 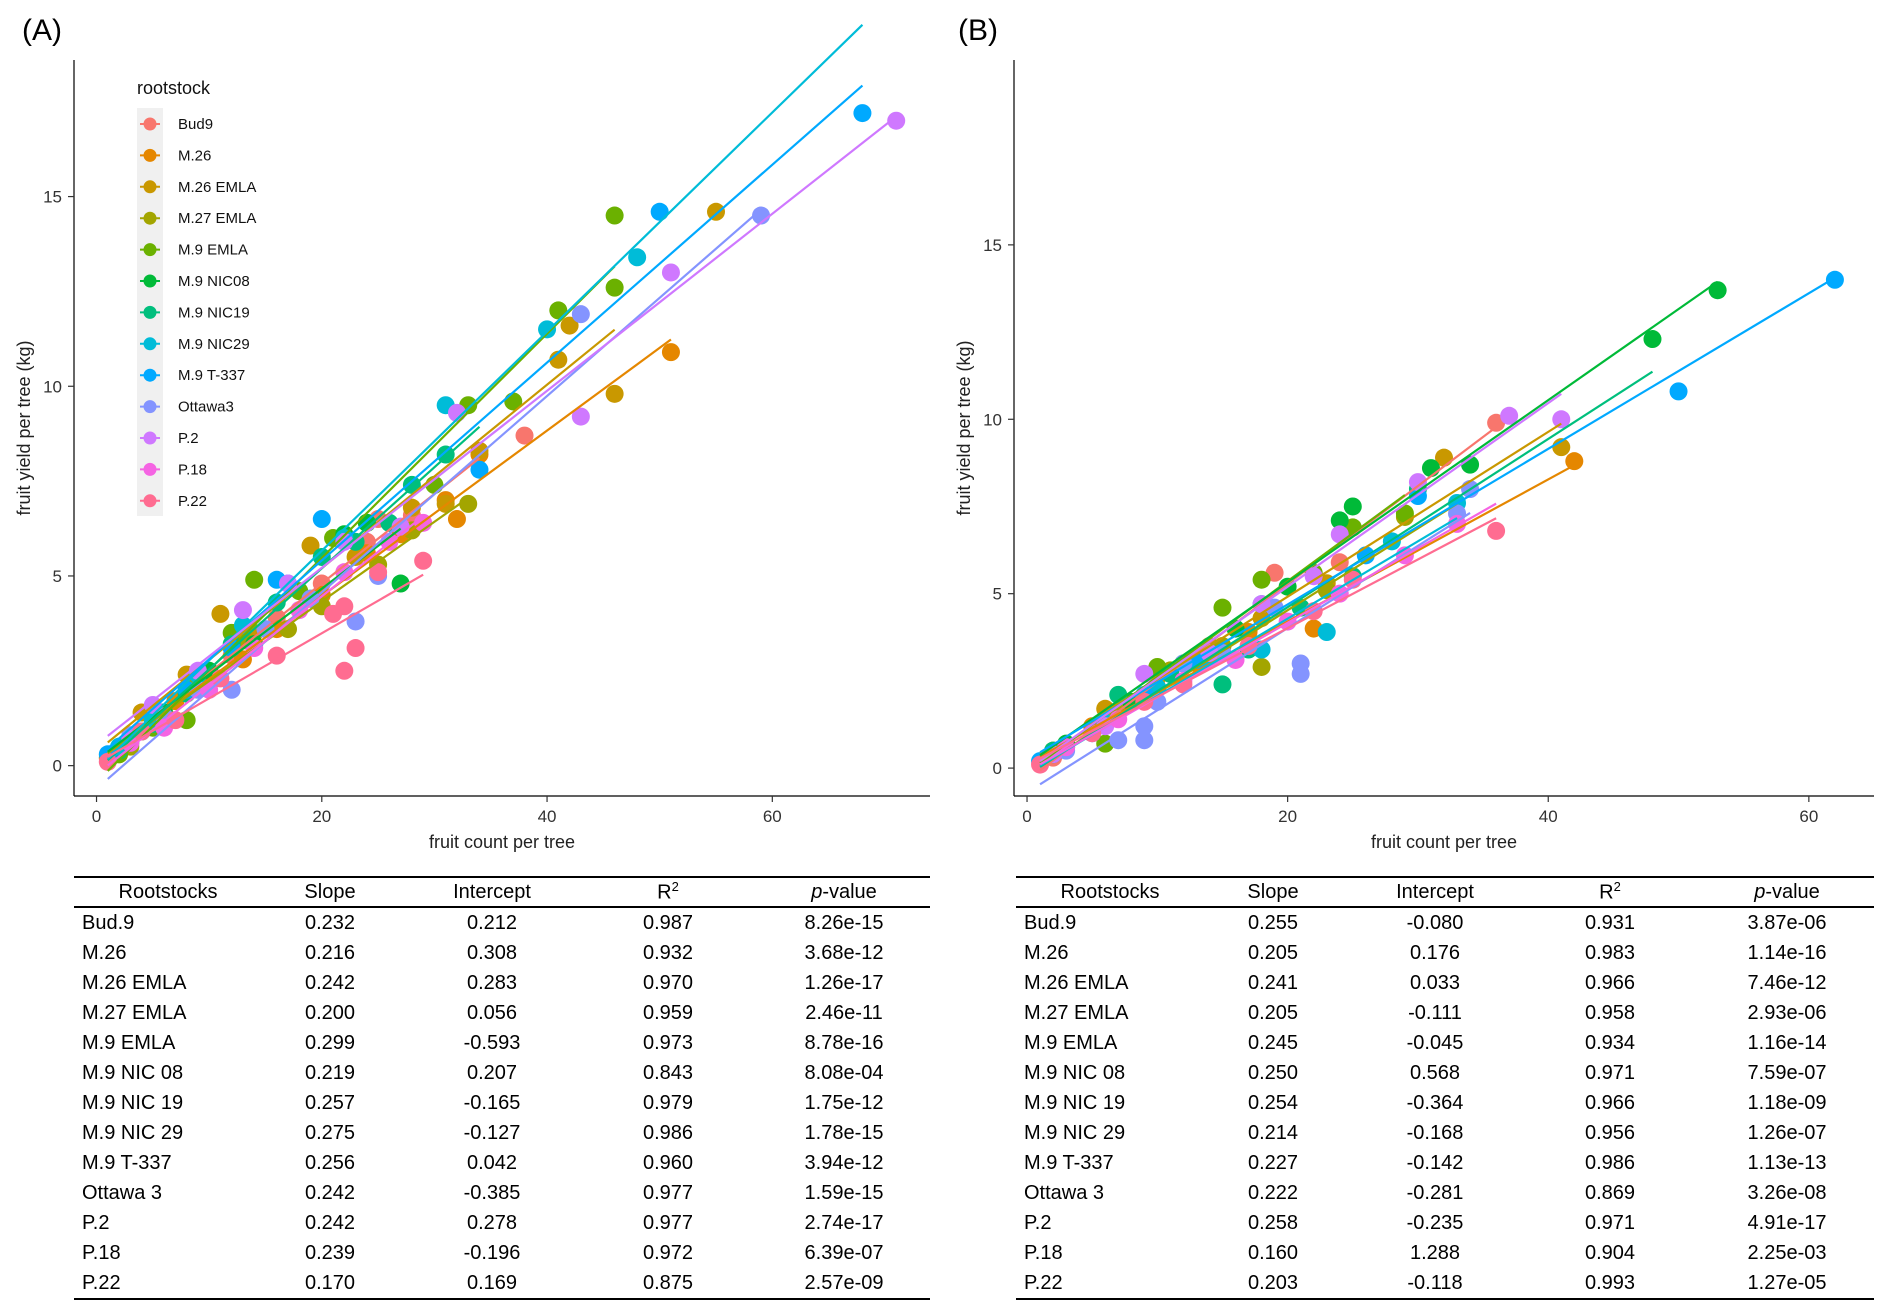 I want to click on table-row: M.9 T-337 0.256 0.042 0.960 3.94e-12, so click(x=502, y=1163).